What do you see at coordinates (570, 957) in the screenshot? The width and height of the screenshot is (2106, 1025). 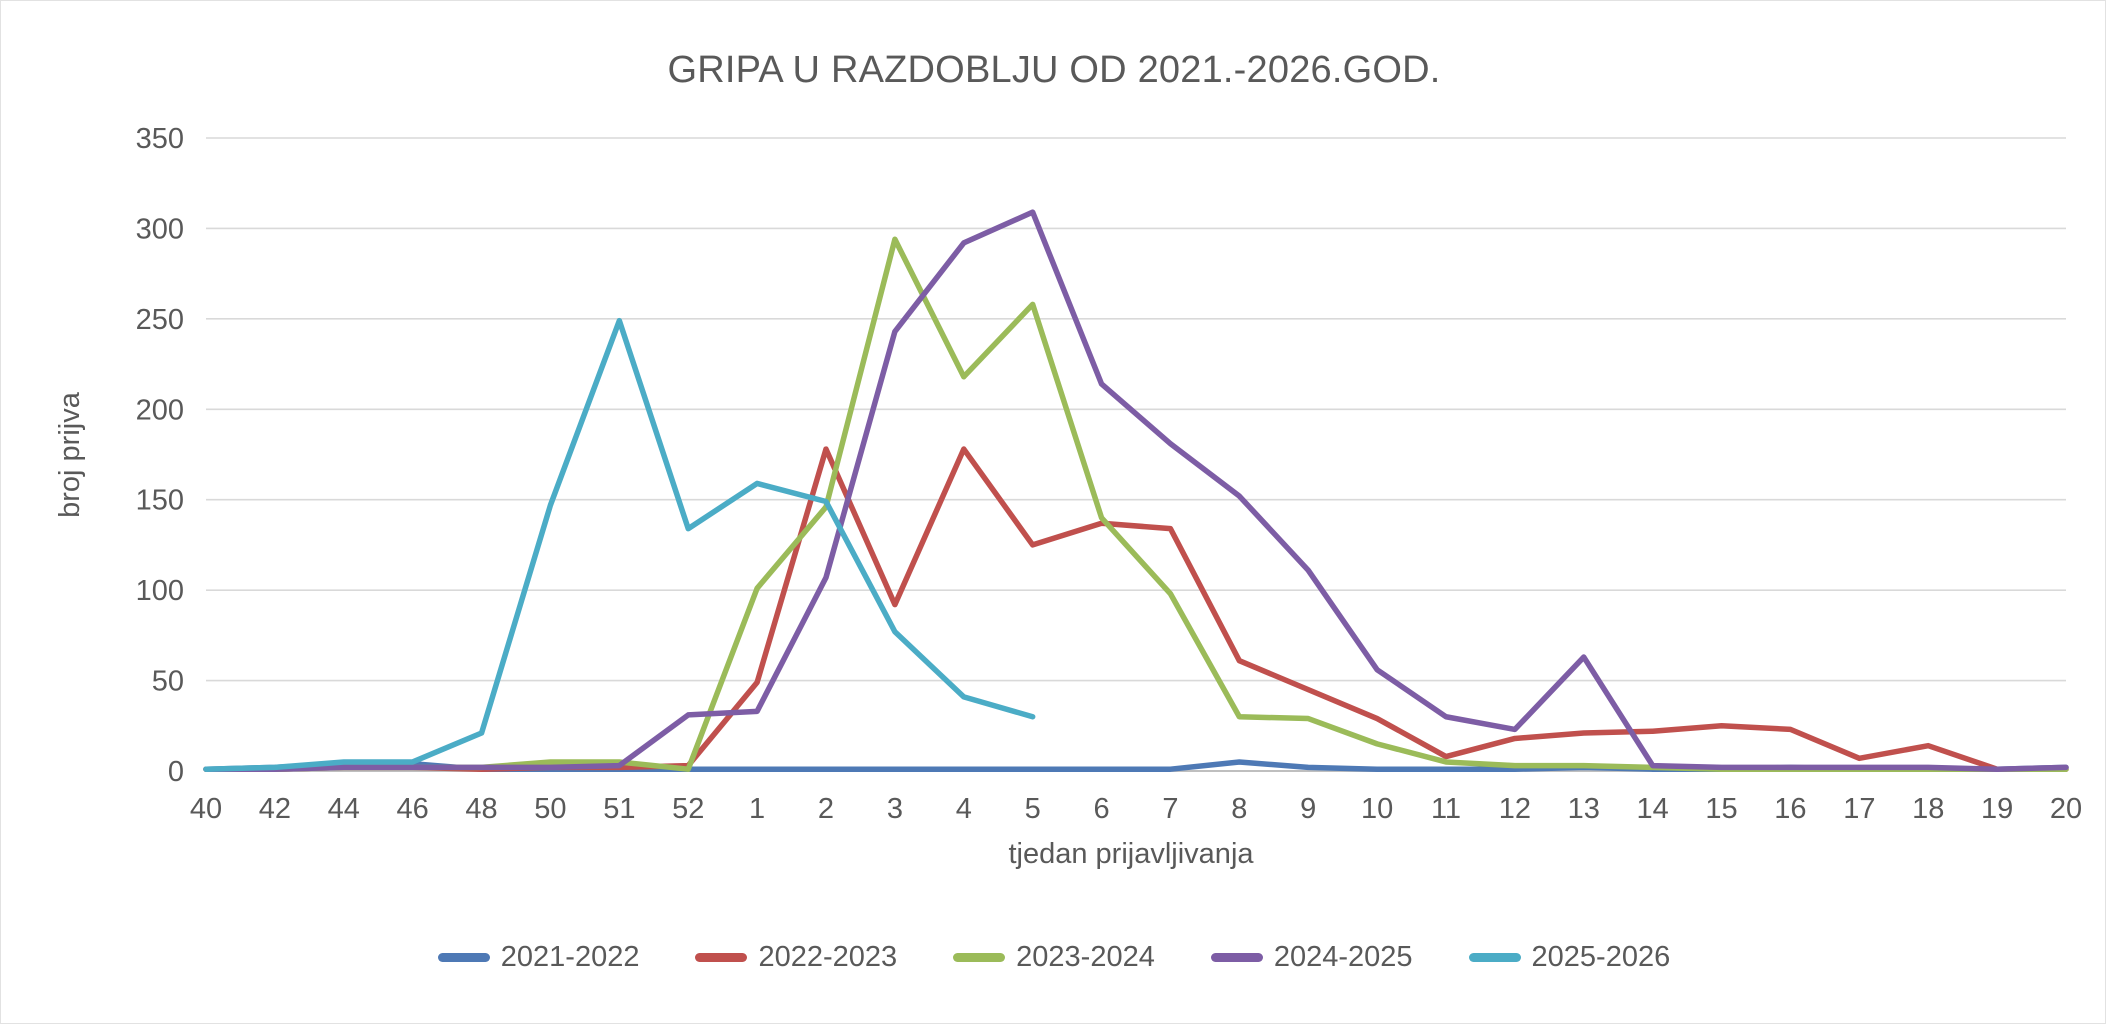 I see `legend-item-label: 2021-2022` at bounding box center [570, 957].